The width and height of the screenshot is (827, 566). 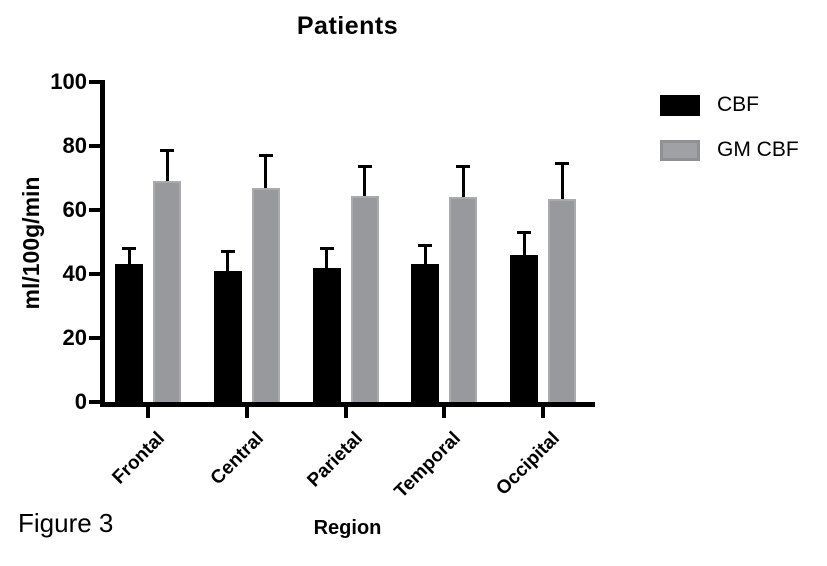 I want to click on y-tick-label: 0, so click(x=80, y=401).